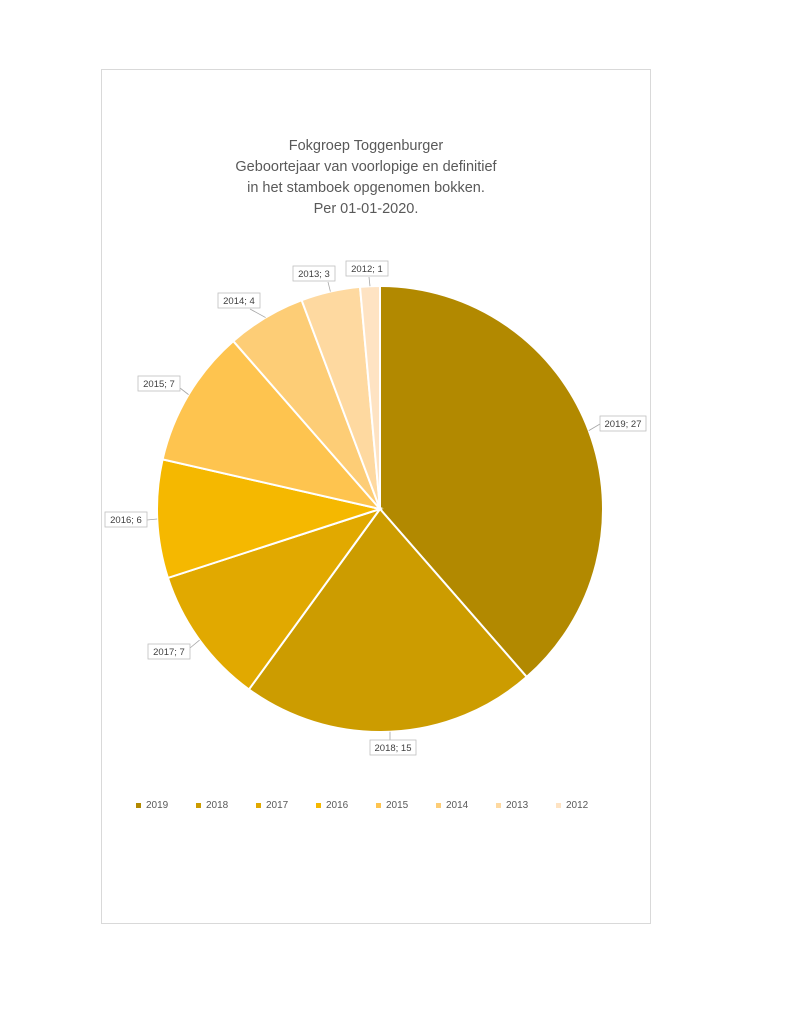  I want to click on data-label-box-2017, so click(169, 651).